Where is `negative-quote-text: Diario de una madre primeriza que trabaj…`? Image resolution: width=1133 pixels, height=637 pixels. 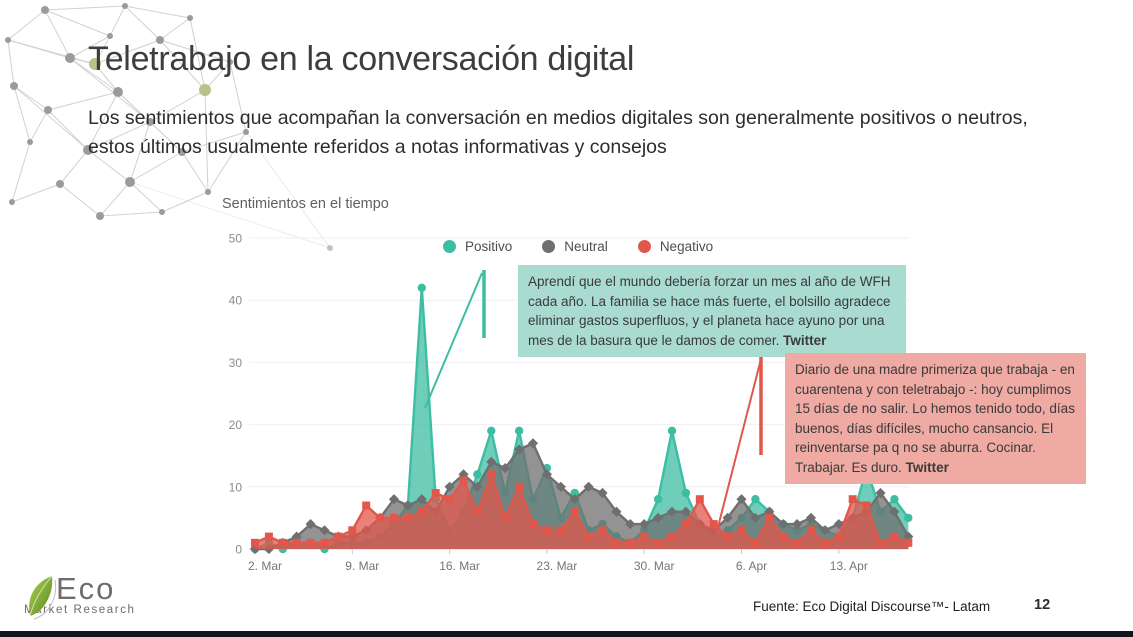
negative-quote-text: Diario de una madre primeriza que trabaj… is located at coordinates (935, 418).